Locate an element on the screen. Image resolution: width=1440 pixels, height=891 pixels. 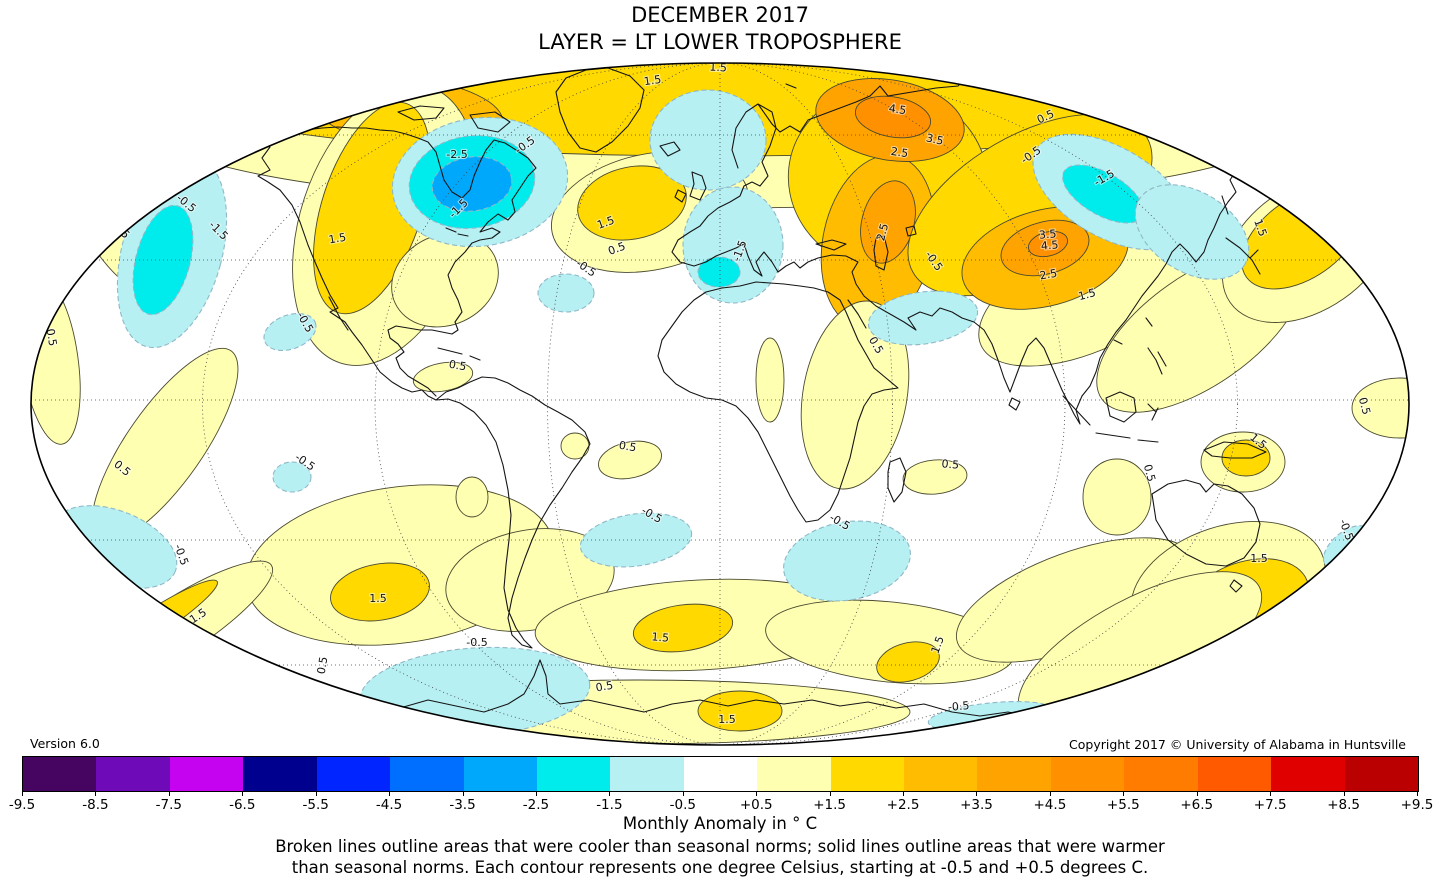
colorbar-gradient is located at coordinates (720, 774).